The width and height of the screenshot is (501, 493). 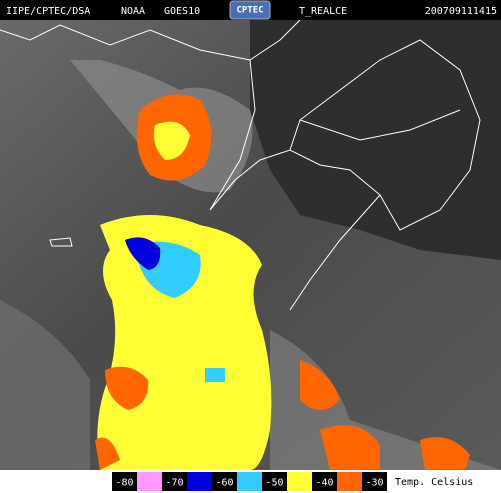 I want to click on legend: -80 -70 -60 -50 -40 -30, so click(x=249, y=481).